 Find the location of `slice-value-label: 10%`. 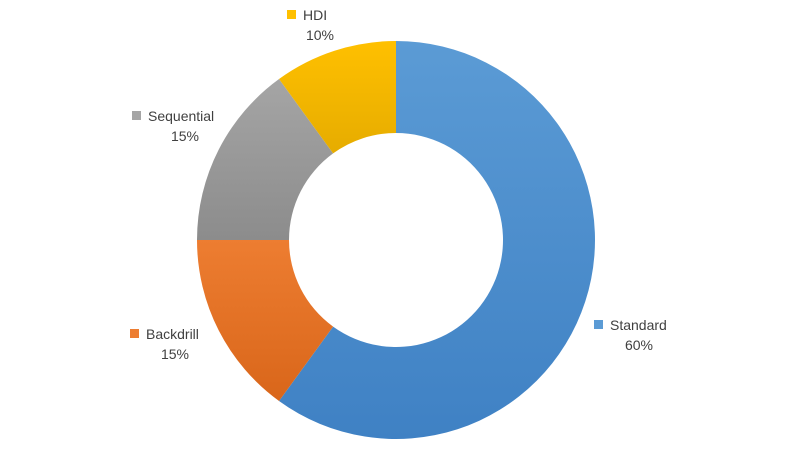

slice-value-label: 10% is located at coordinates (320, 35).